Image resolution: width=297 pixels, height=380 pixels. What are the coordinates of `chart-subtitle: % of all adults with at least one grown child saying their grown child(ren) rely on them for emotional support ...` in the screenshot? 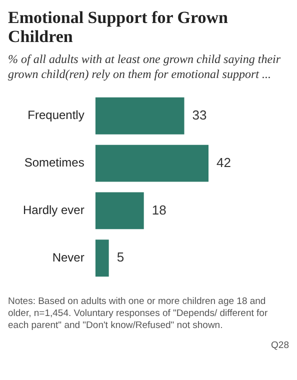 It's located at (145, 67).